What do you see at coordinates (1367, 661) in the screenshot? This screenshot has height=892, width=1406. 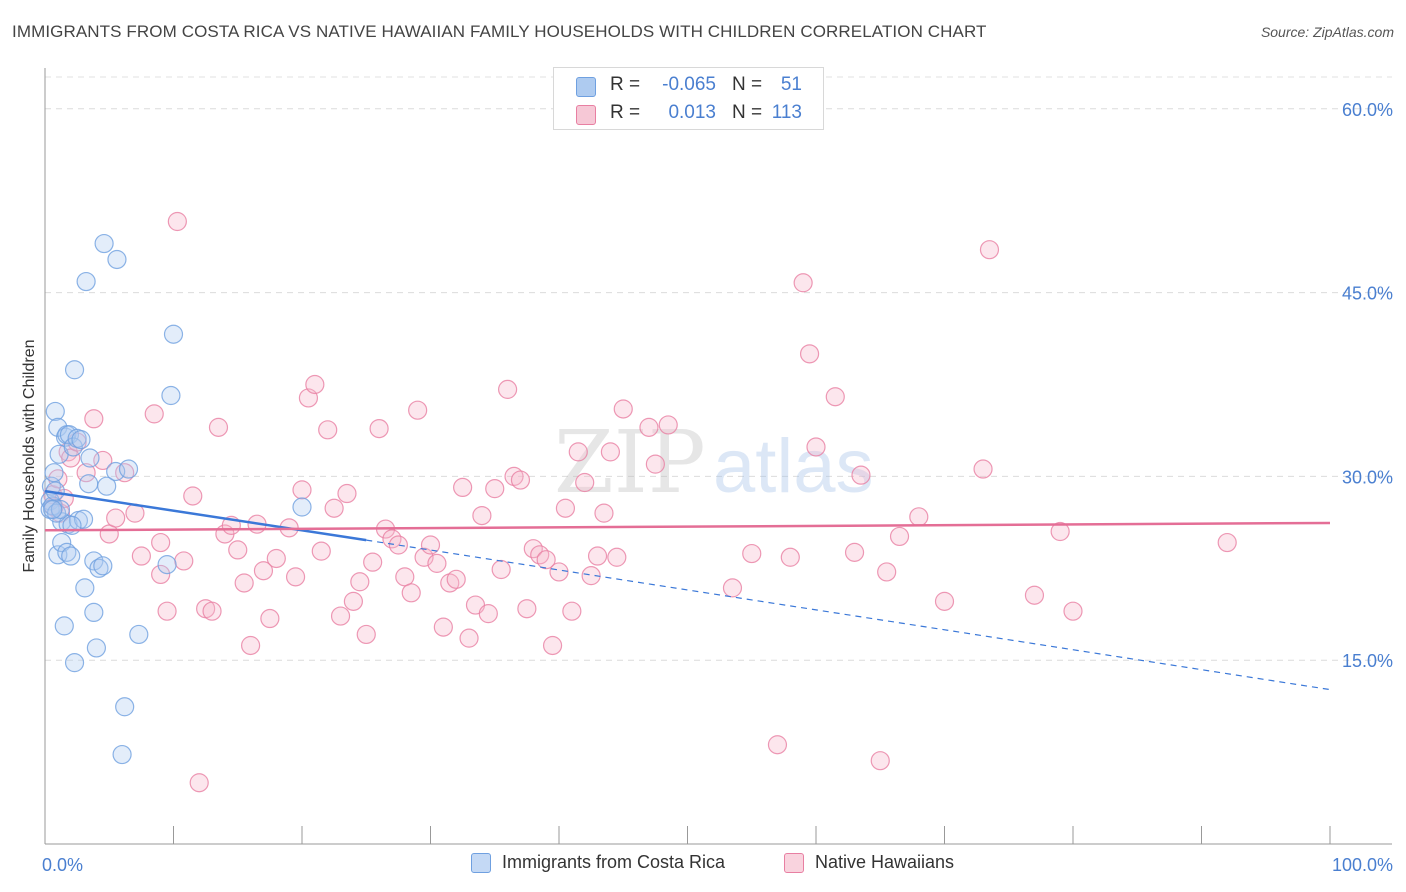 I see `y-tick-label: 15.0%` at bounding box center [1367, 661].